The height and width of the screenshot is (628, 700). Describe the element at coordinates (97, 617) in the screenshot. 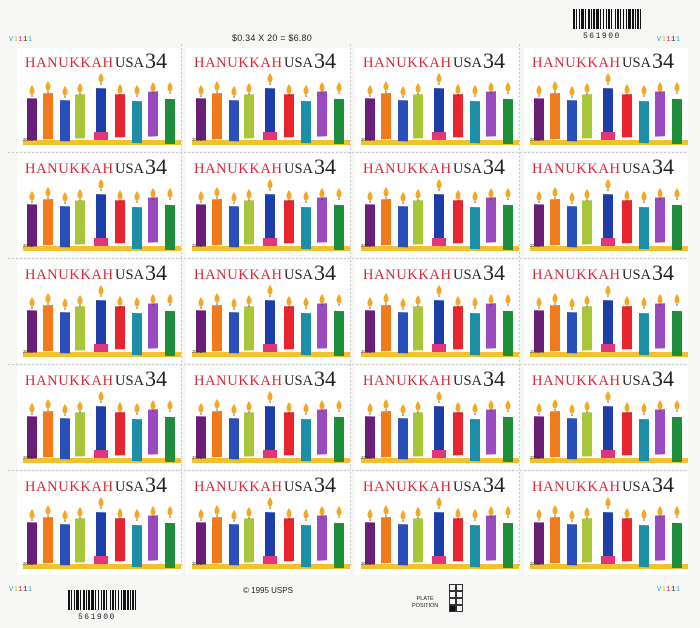

I see `barcode-number-bottom: 561900` at that location.